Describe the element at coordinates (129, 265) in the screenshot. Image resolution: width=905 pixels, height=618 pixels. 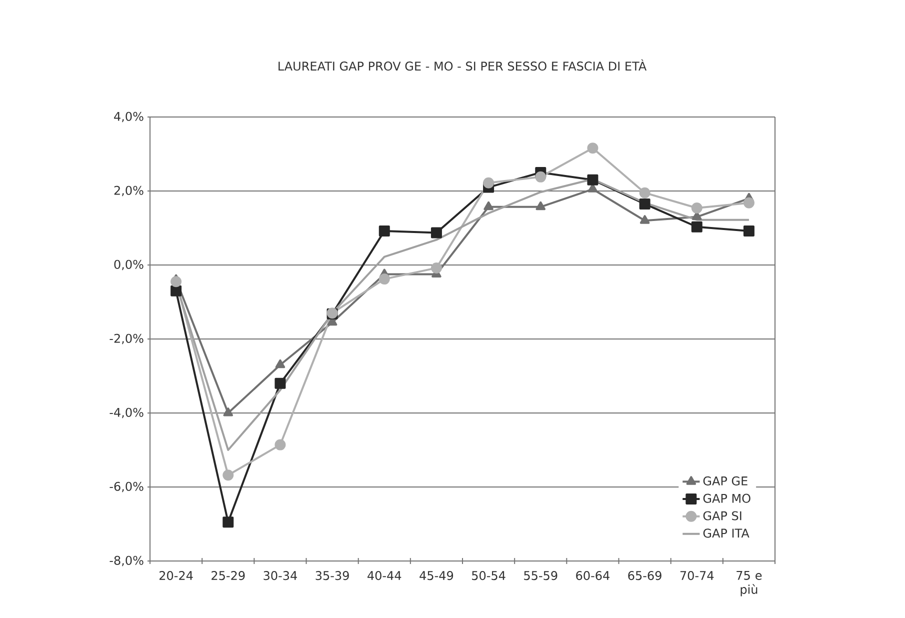
I see `y-tick-label: 0,0%` at that location.